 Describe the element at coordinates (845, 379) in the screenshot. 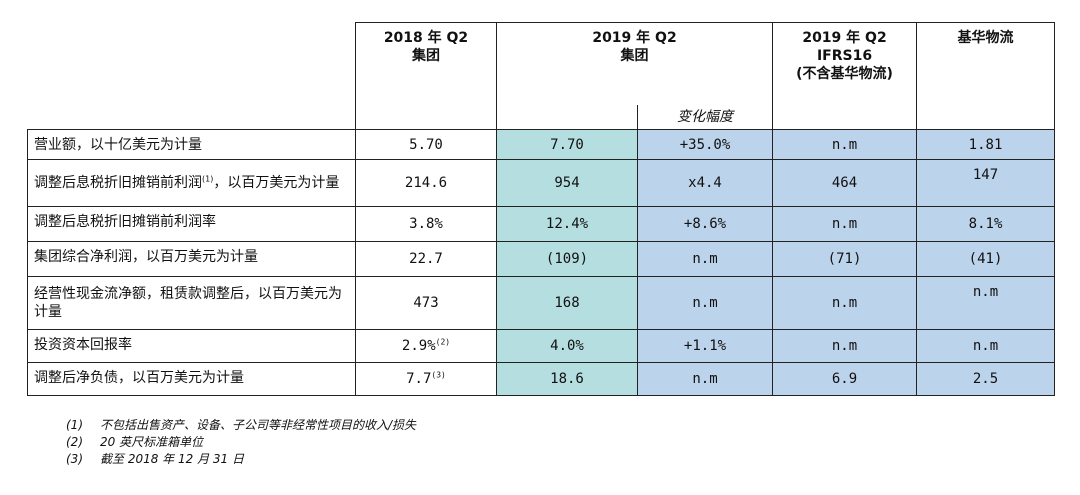

I see `cell-ifrs16: 6.9` at that location.